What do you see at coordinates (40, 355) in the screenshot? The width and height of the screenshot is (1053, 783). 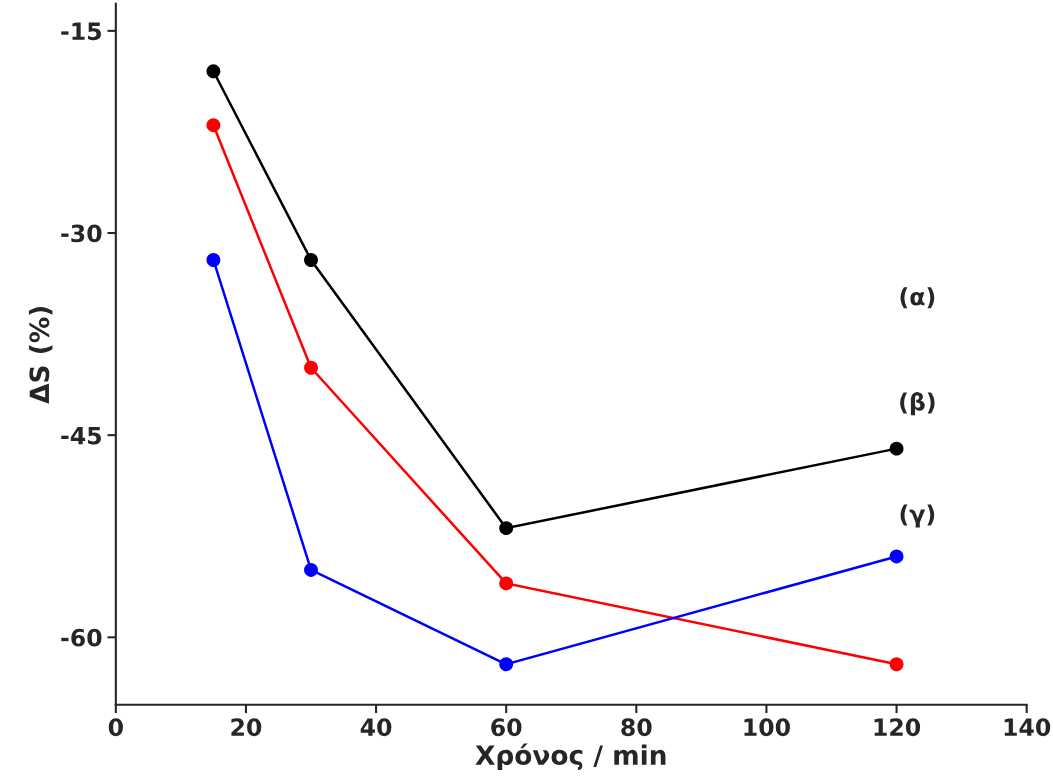 I see `y-axis-title: ΔS (%)` at bounding box center [40, 355].